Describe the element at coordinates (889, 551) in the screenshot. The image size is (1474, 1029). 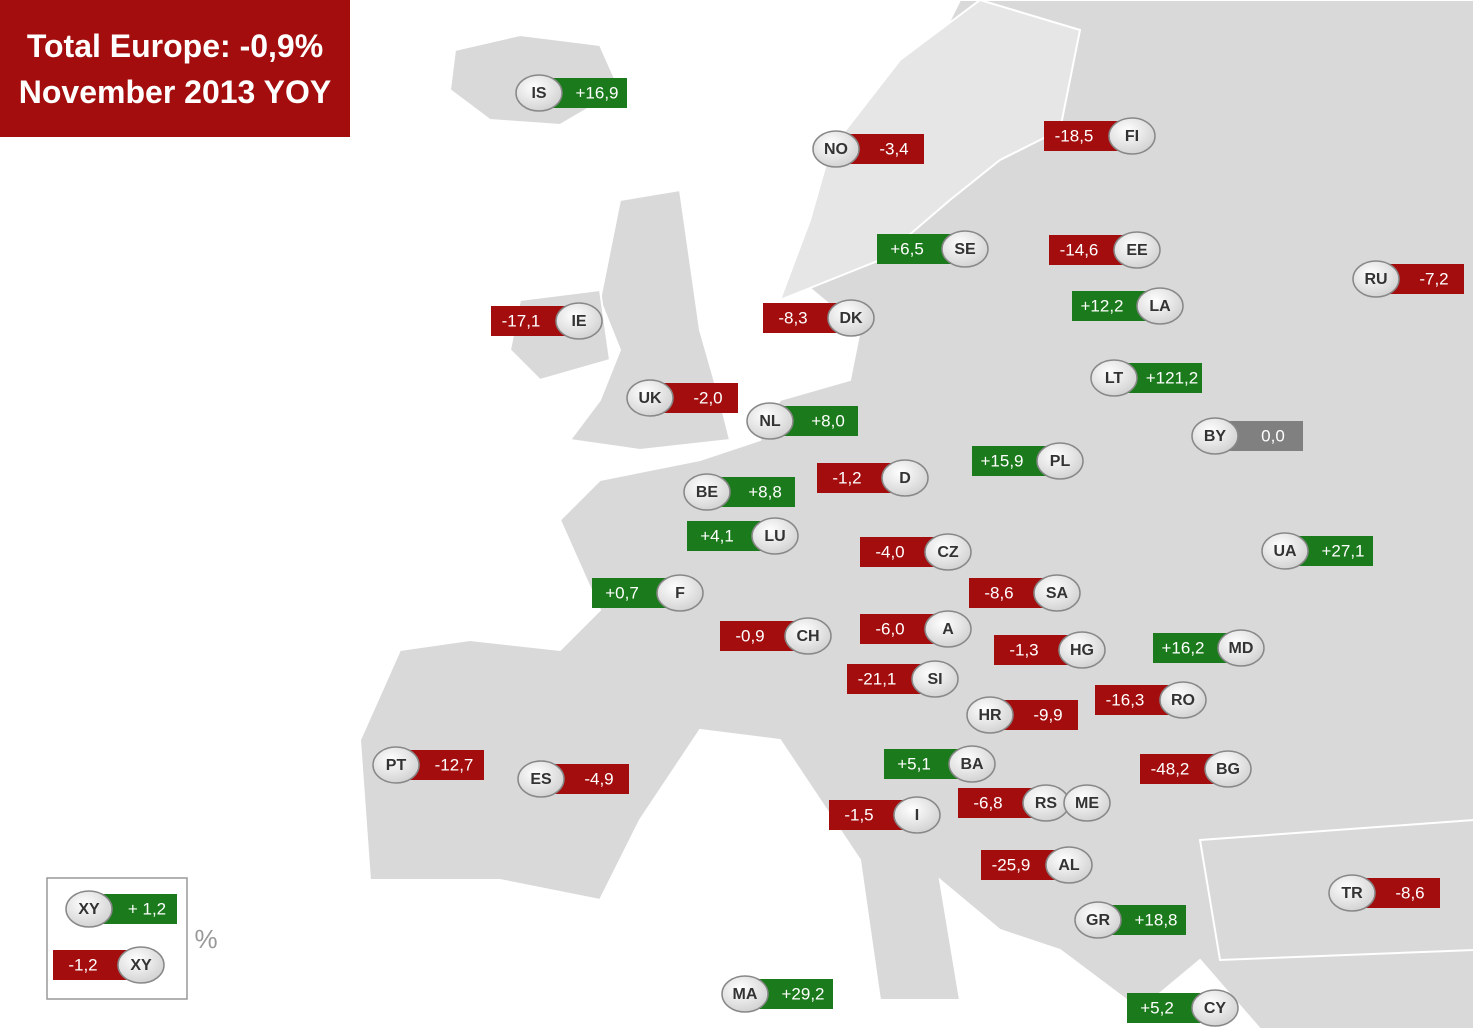
I see `value-label: -4,0` at that location.